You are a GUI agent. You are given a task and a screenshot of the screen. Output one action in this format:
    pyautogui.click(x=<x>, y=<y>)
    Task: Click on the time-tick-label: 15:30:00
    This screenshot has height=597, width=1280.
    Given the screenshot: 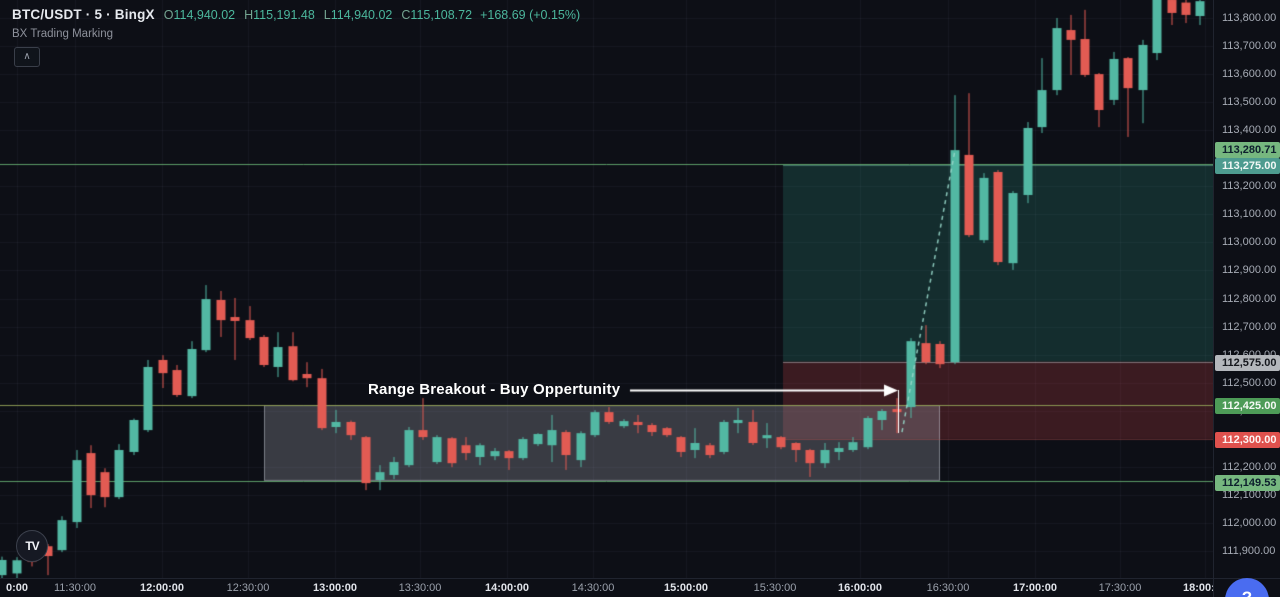 What is the action you would take?
    pyautogui.click(x=775, y=588)
    